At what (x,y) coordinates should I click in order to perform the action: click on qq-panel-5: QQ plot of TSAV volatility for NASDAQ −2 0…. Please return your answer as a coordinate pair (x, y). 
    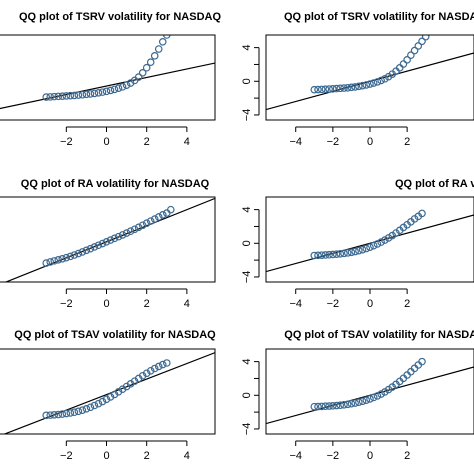
    Looking at the image, I should click on (108, 395).